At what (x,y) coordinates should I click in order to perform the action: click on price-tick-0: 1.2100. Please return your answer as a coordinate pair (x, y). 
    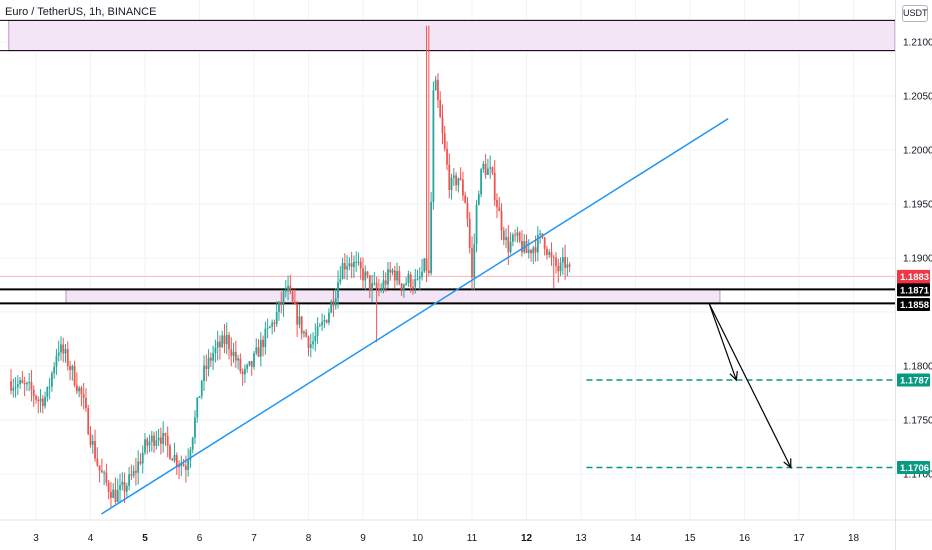
    Looking at the image, I should click on (917, 43).